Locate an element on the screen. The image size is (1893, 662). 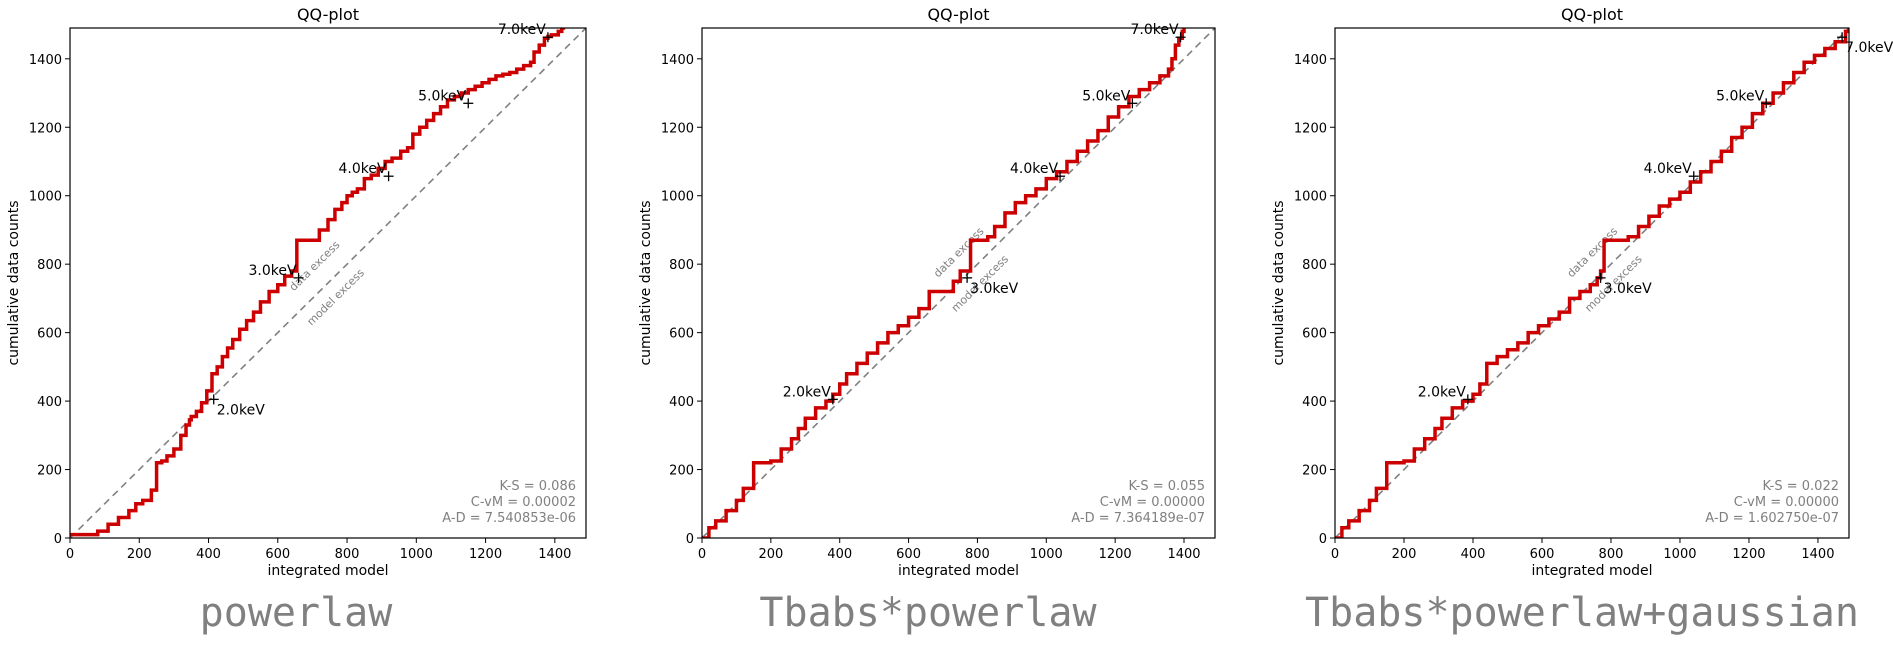
stats-line: K-S = 0.086 is located at coordinates (538, 486).